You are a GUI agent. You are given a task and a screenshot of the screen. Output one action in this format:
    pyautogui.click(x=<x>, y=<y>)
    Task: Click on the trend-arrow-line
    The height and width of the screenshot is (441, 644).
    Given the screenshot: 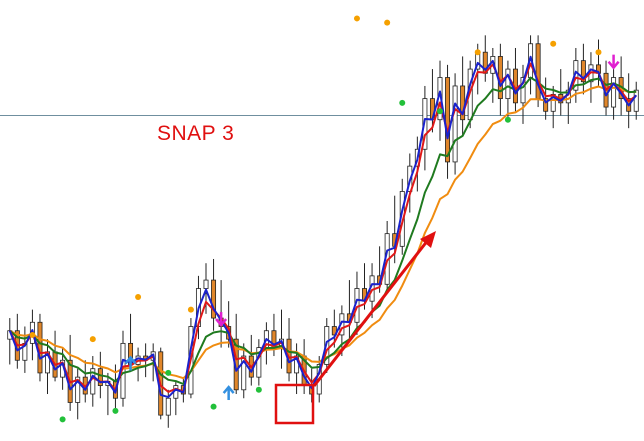 What is the action you would take?
    pyautogui.click(x=371, y=313)
    